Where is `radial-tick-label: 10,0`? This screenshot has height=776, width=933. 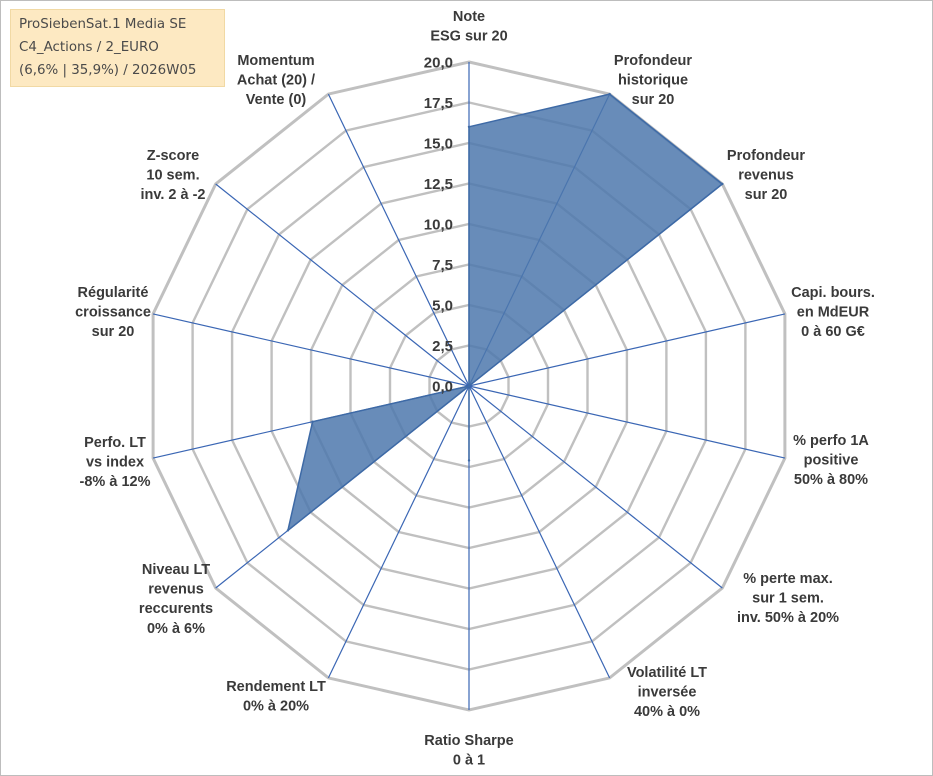
radial-tick-label: 10,0 is located at coordinates (438, 225).